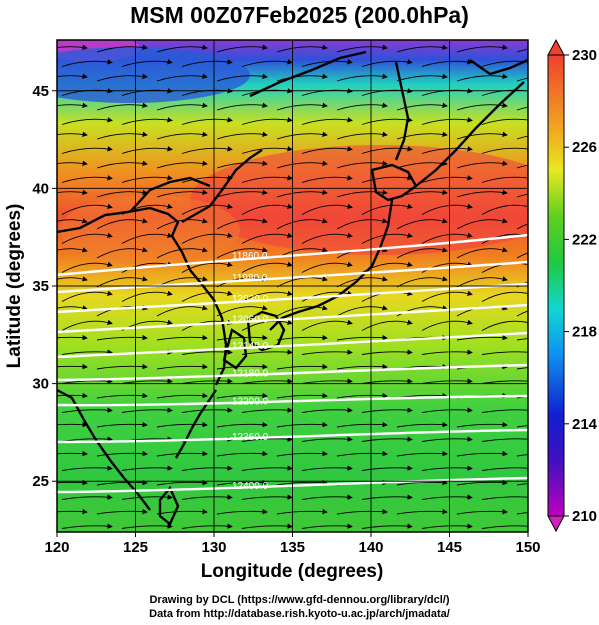  What do you see at coordinates (581, 286) in the screenshot?
I see `colorbar-ticks: 230 226 222 218 214 210` at bounding box center [581, 286].